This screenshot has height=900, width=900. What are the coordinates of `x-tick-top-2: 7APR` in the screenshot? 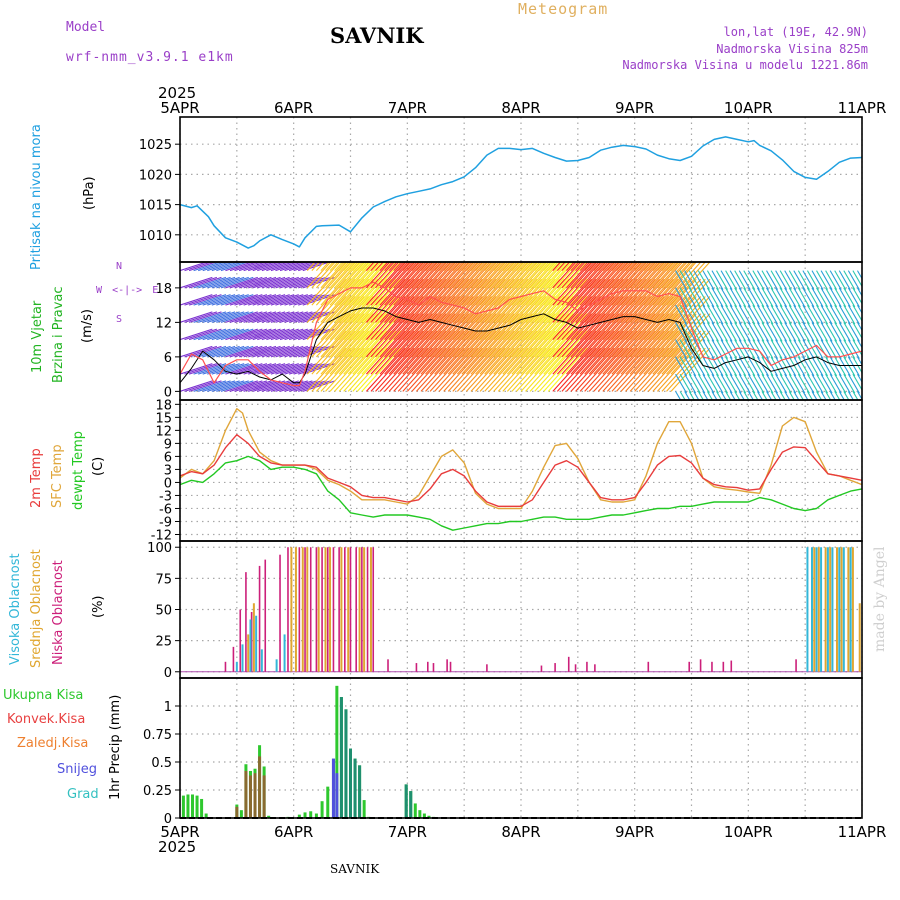 It's located at (407, 108).